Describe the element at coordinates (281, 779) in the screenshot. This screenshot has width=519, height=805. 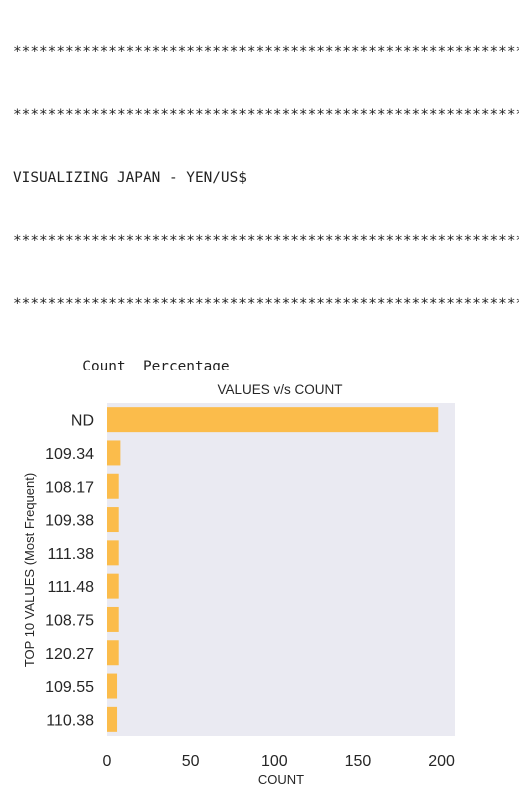
I see `x-axis-label: COUNT` at that location.